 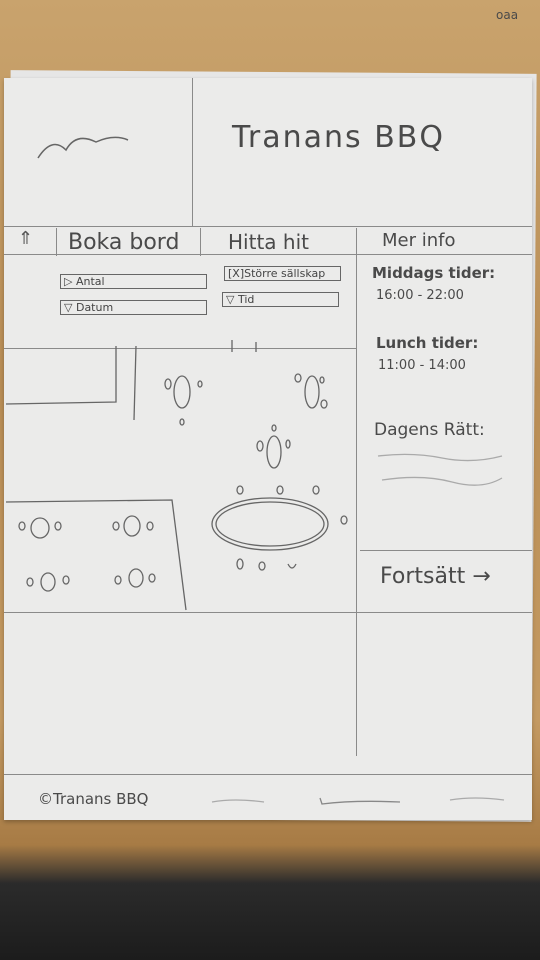 I want to click on antal-dropdown: ▷ Antal, so click(x=133, y=281).